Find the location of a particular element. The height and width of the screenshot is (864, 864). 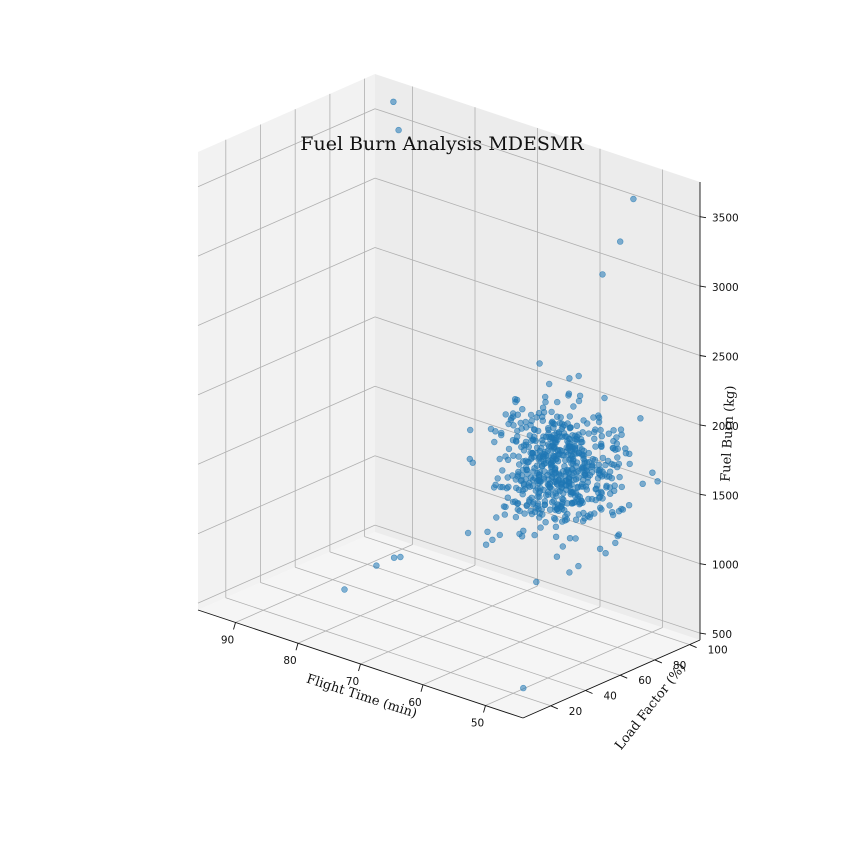

z-tick-label: 3000 is located at coordinates (725, 288).